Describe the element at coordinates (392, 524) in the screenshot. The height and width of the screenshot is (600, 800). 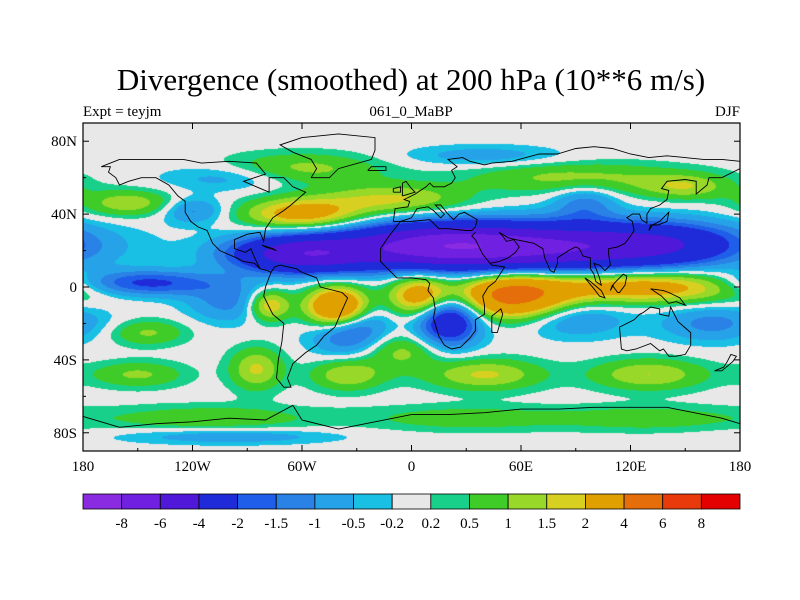
I see `colorbar-label: -0.2` at that location.